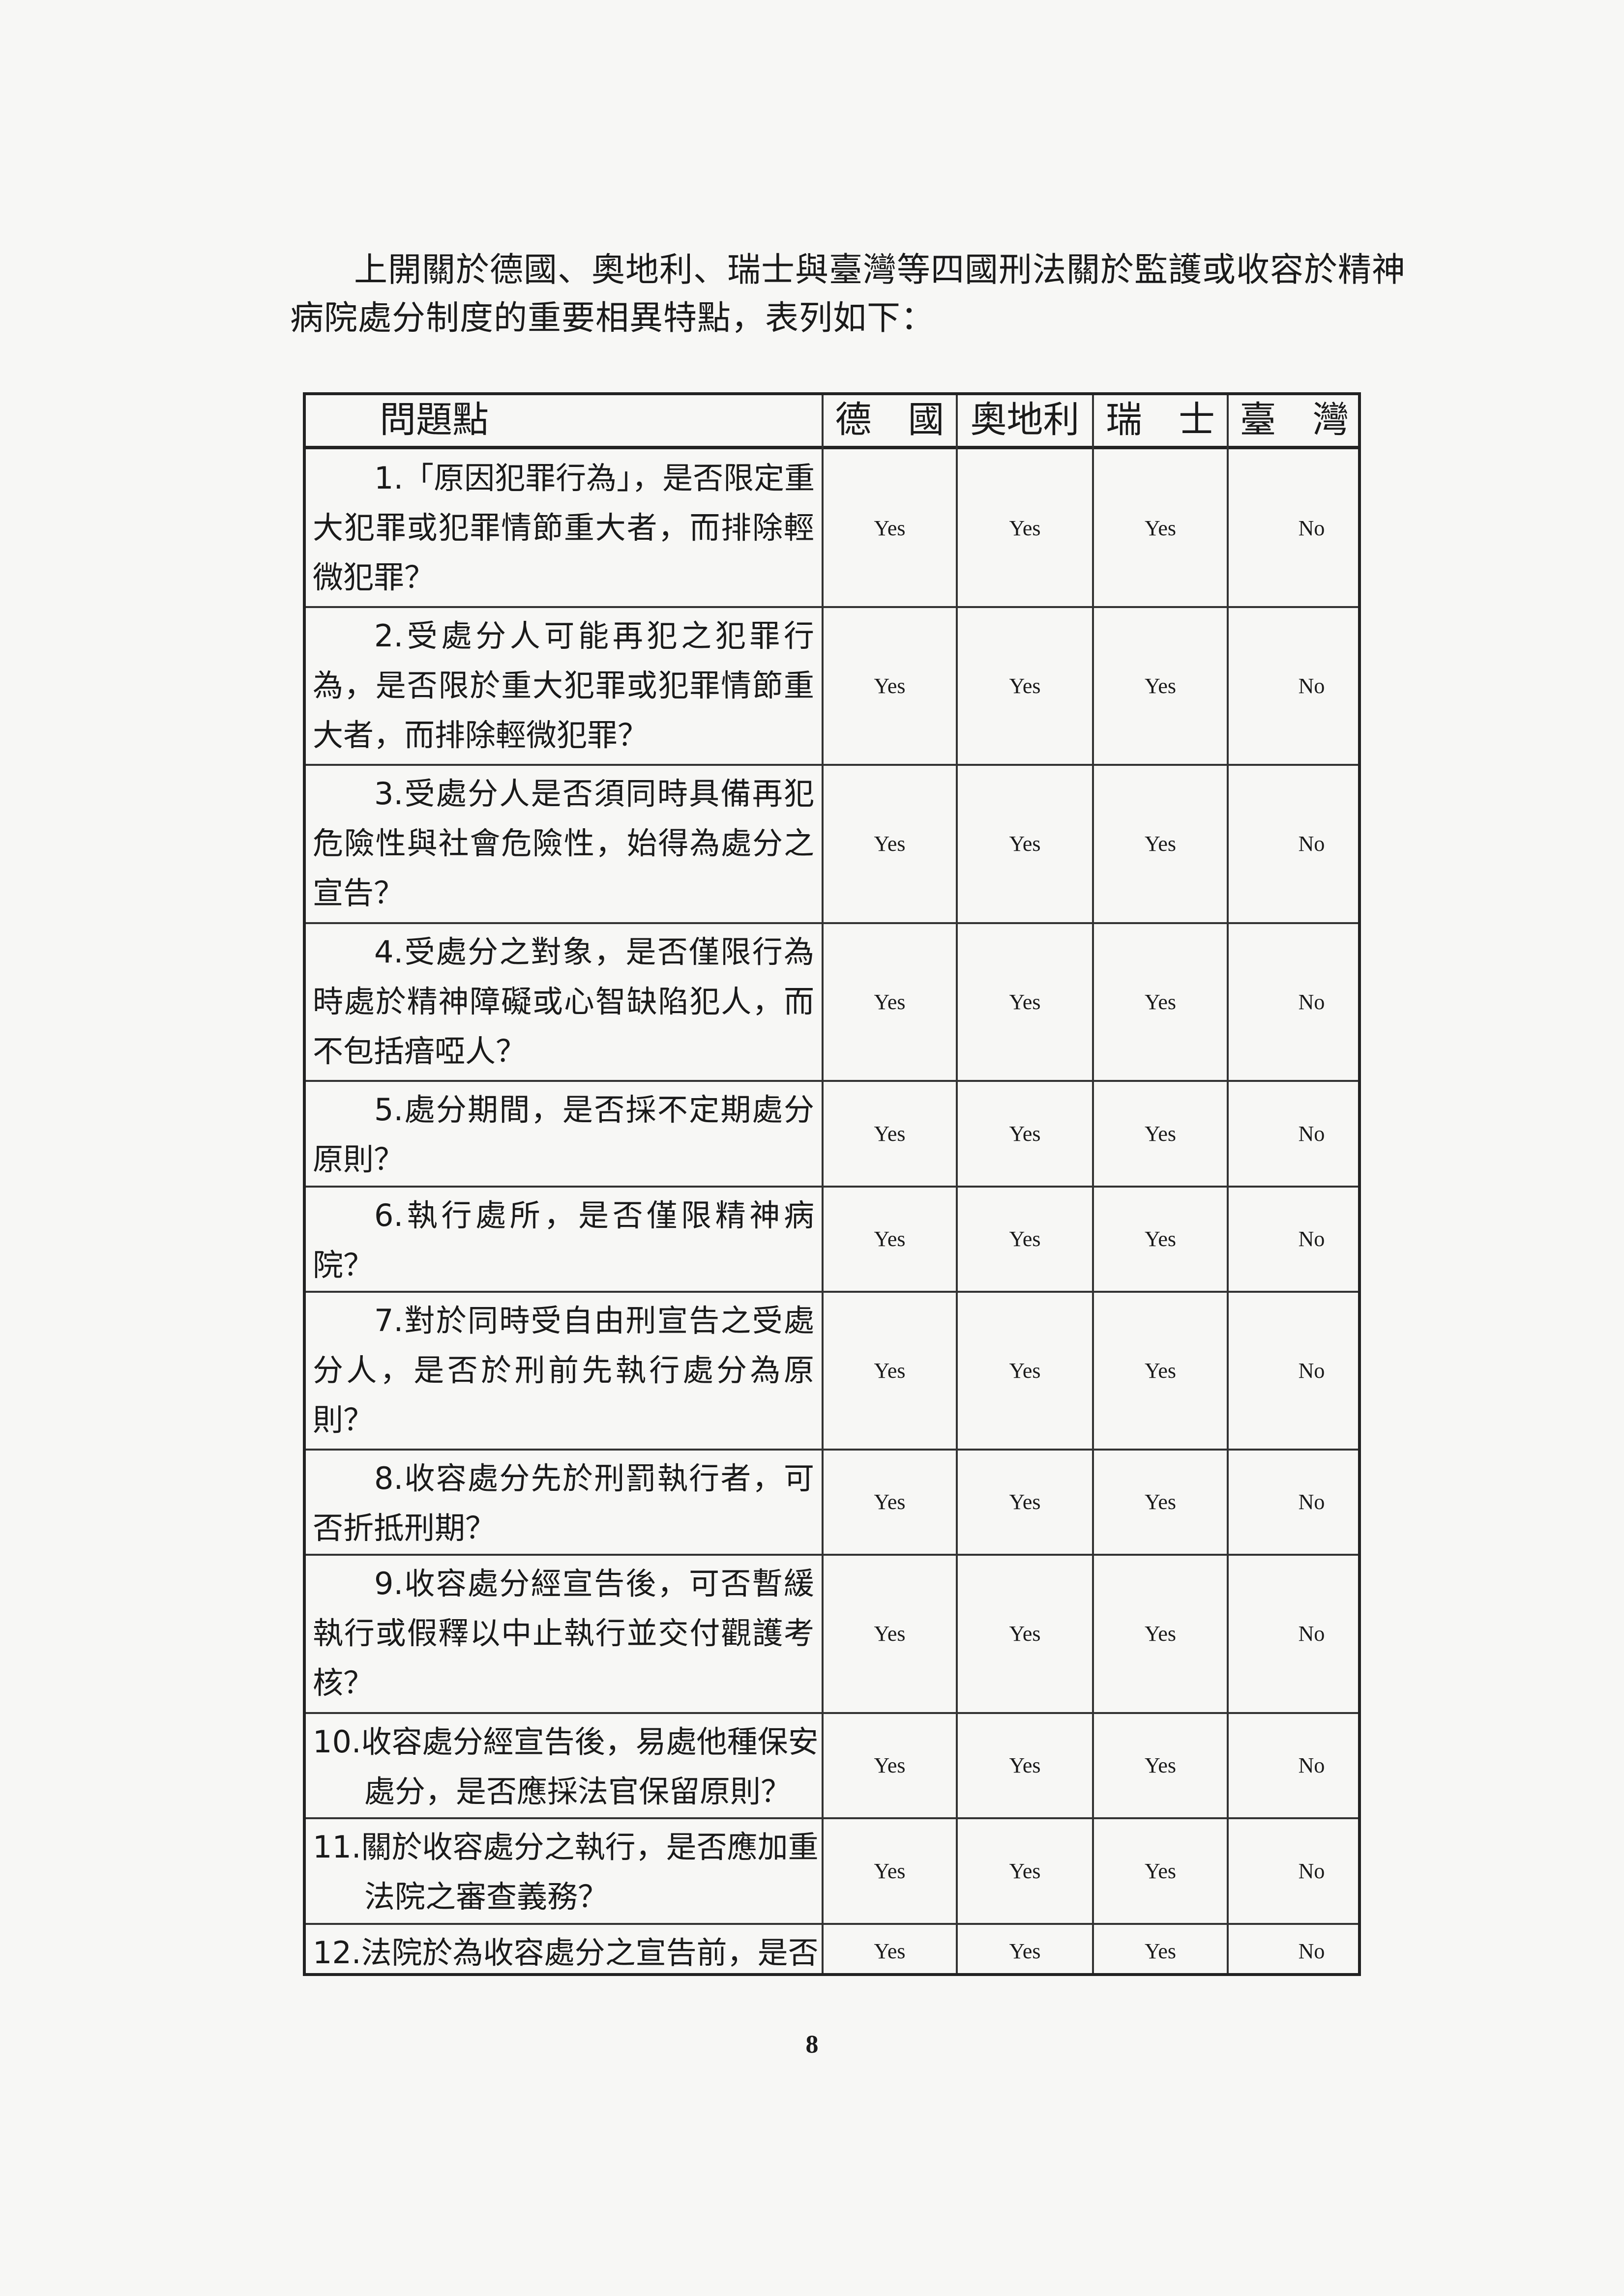  What do you see at coordinates (374, 577) in the screenshot?
I see `question-line: 微犯罪？` at bounding box center [374, 577].